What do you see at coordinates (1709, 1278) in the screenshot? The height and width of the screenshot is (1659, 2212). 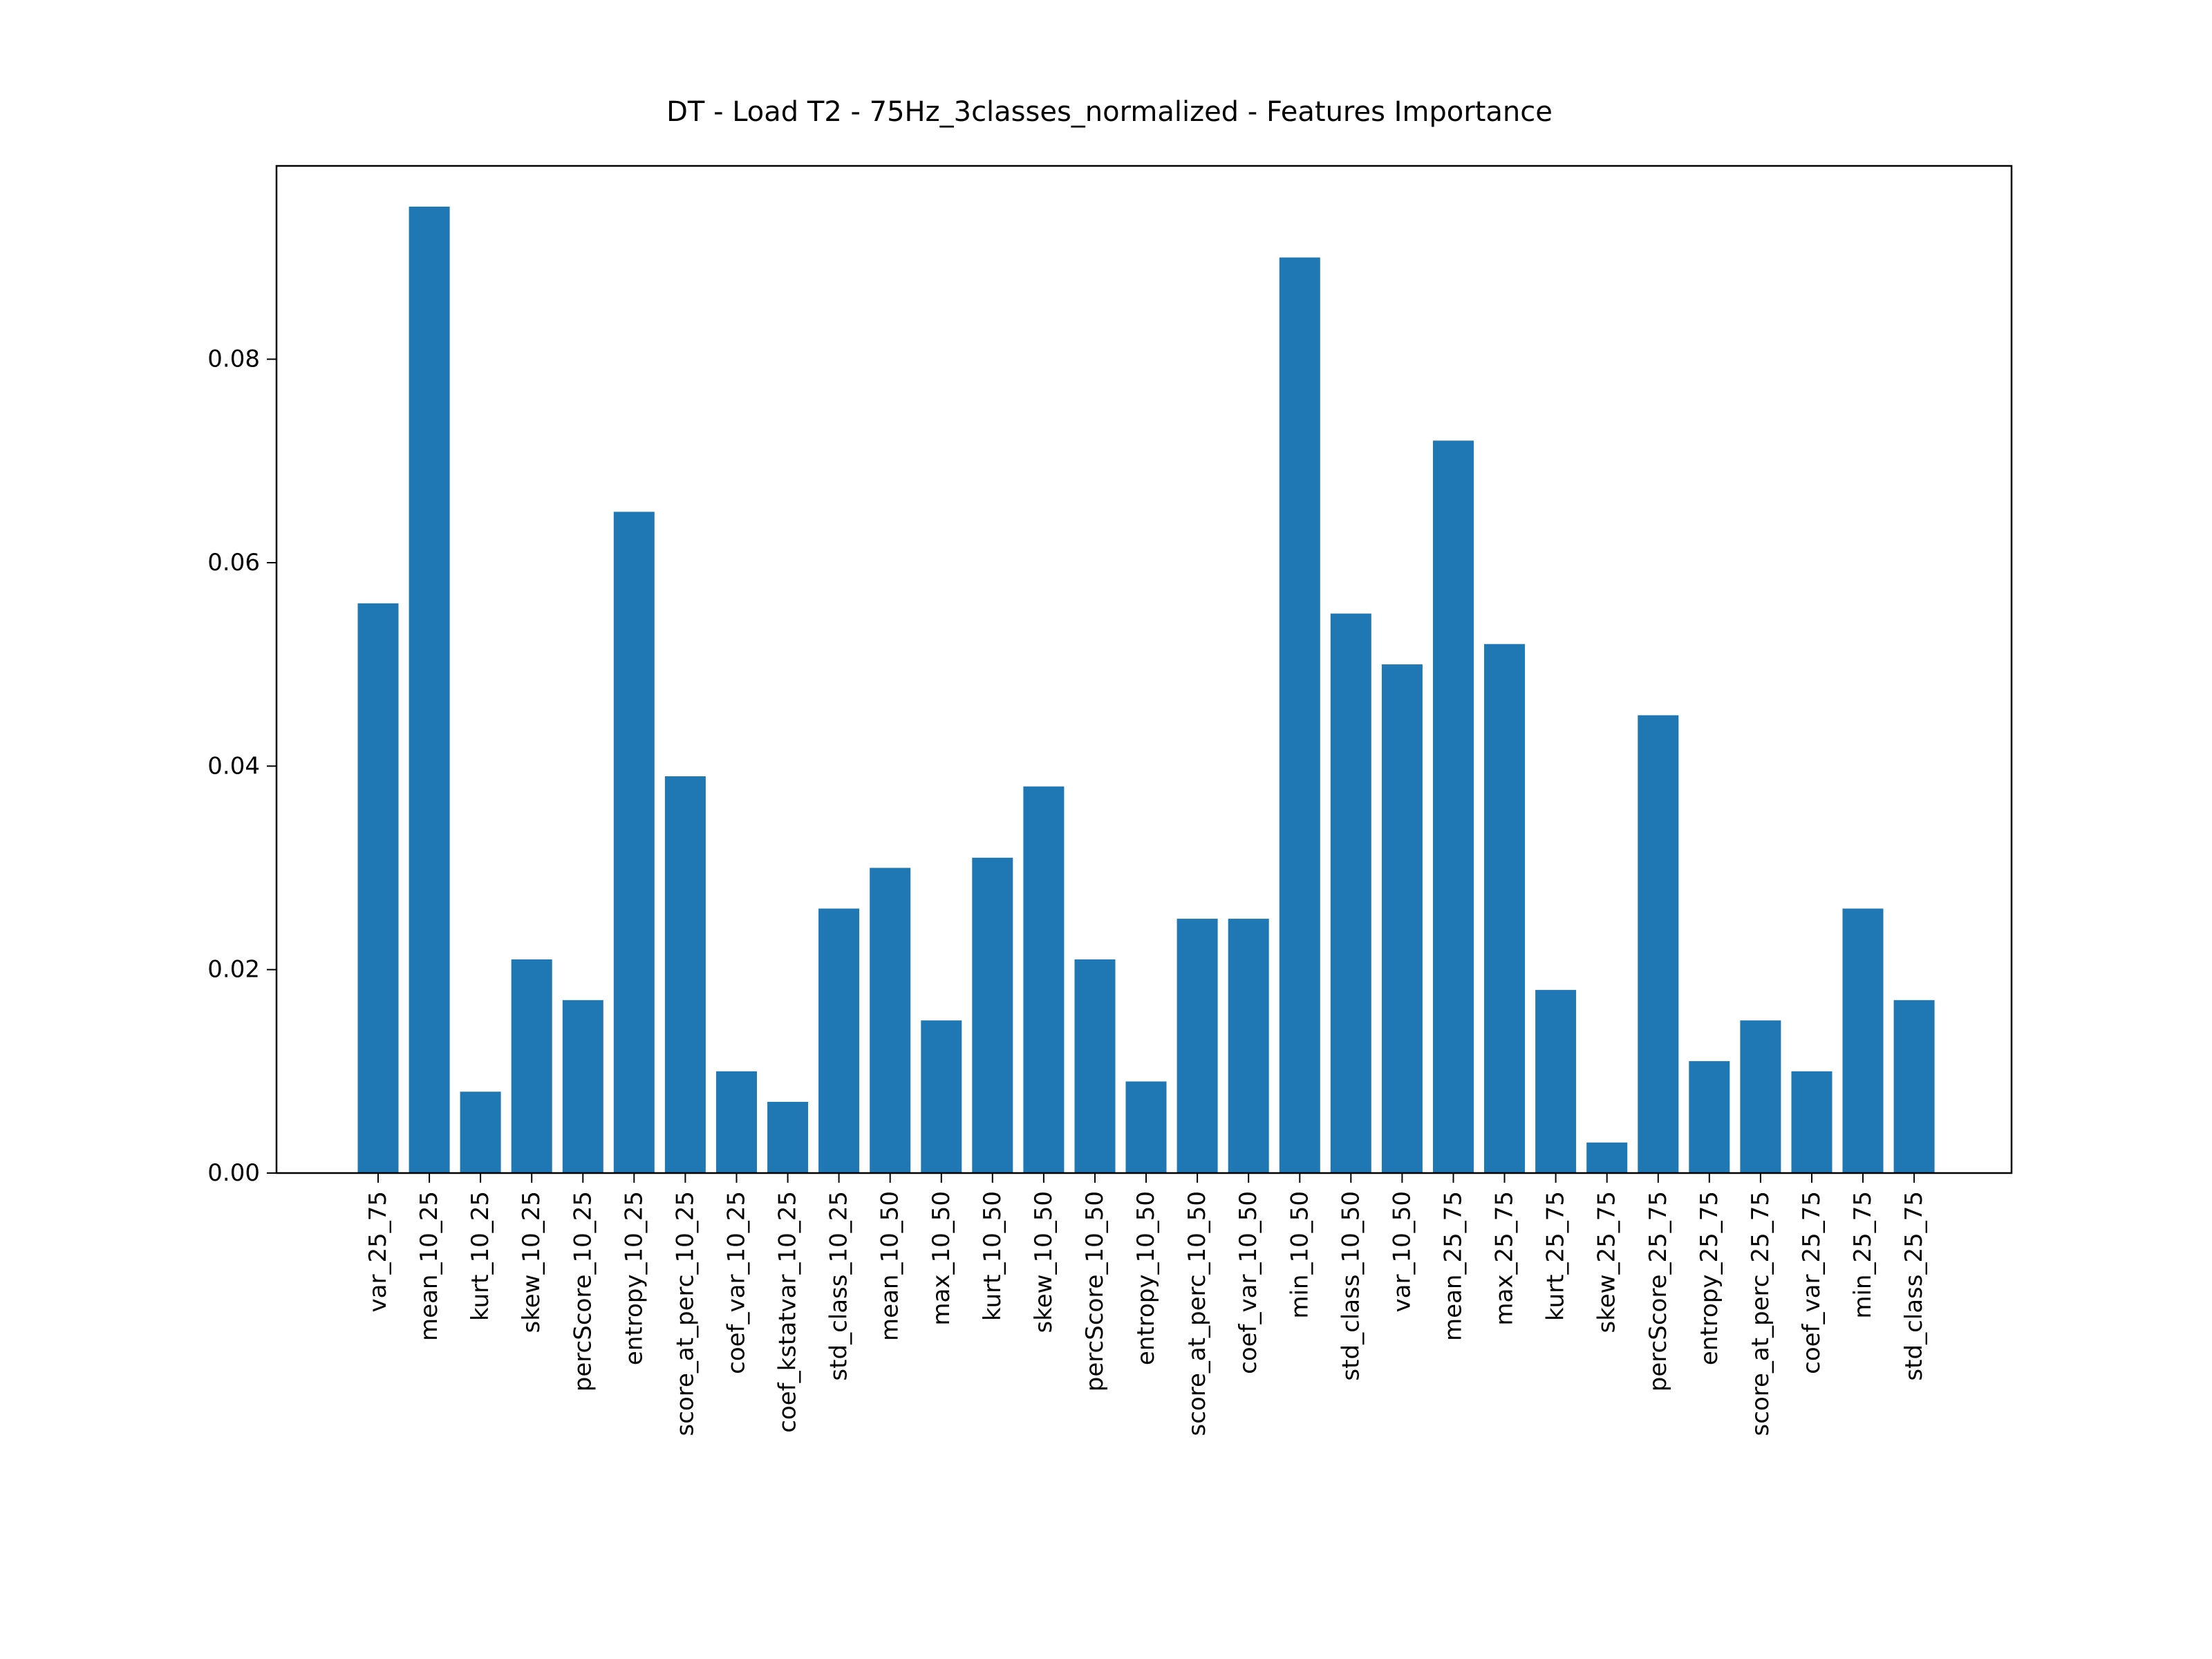 I see `x-tick-label: entropy_25_75` at bounding box center [1709, 1278].